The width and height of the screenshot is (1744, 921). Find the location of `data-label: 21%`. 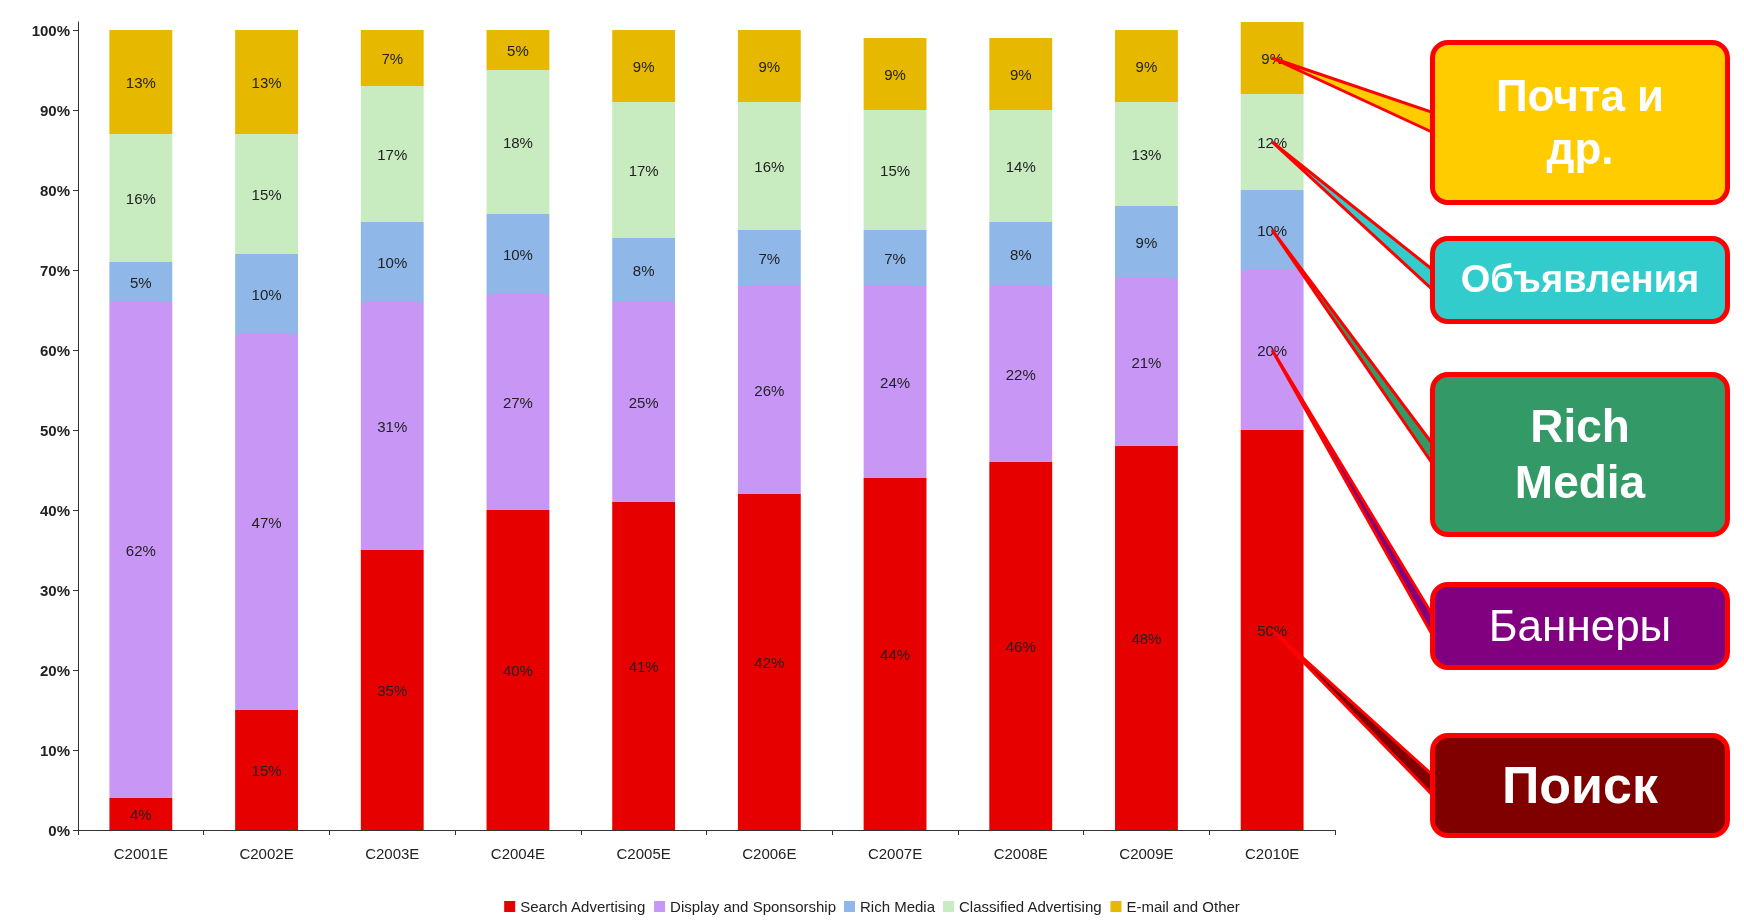

data-label: 21% is located at coordinates (1146, 362).